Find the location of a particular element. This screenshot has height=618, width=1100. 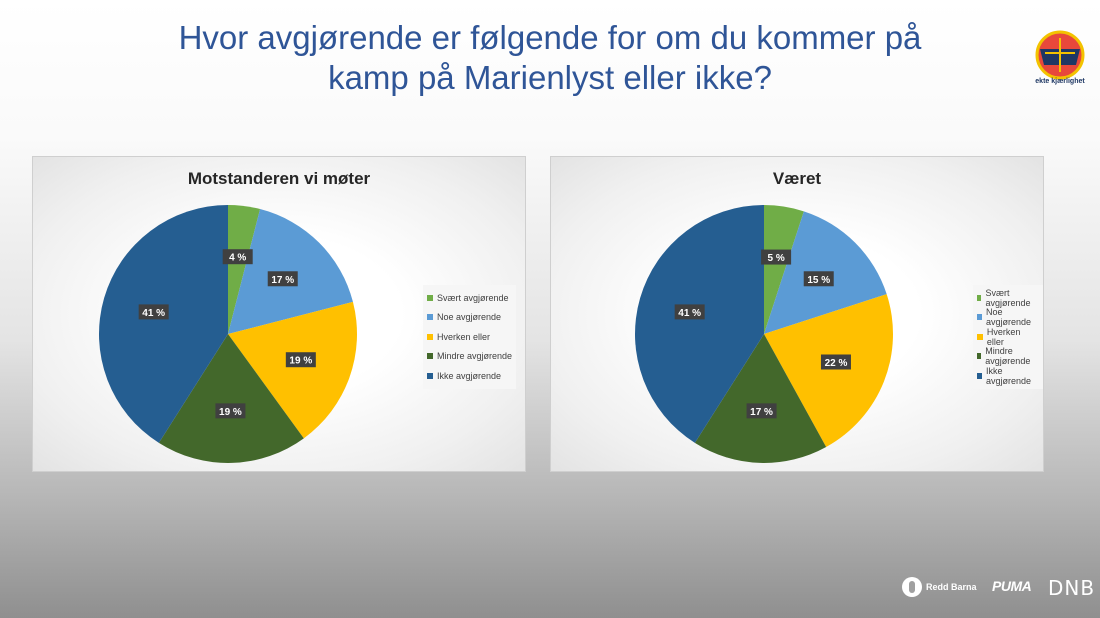

data-label-text: 15 % is located at coordinates (818, 280).